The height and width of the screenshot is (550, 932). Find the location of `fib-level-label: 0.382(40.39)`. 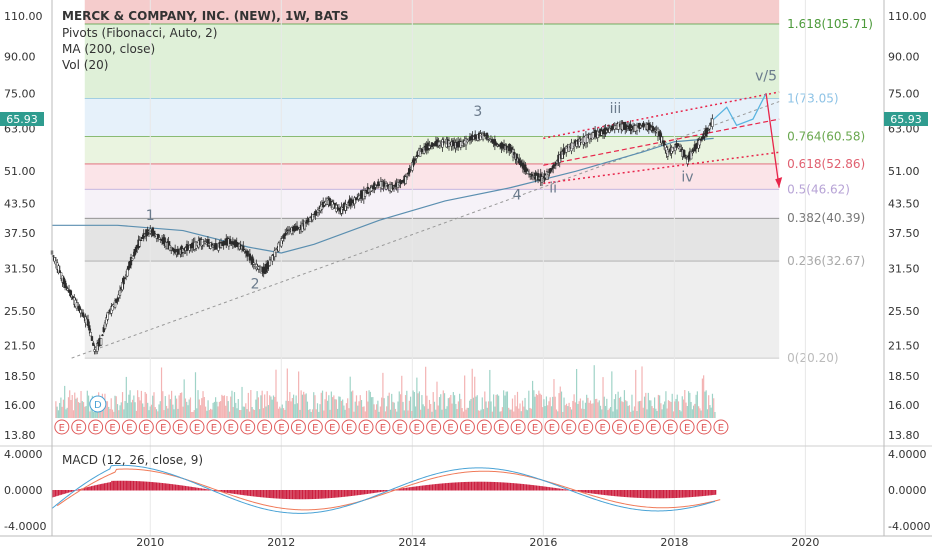

fib-level-label: 0.382(40.39) is located at coordinates (826, 218).